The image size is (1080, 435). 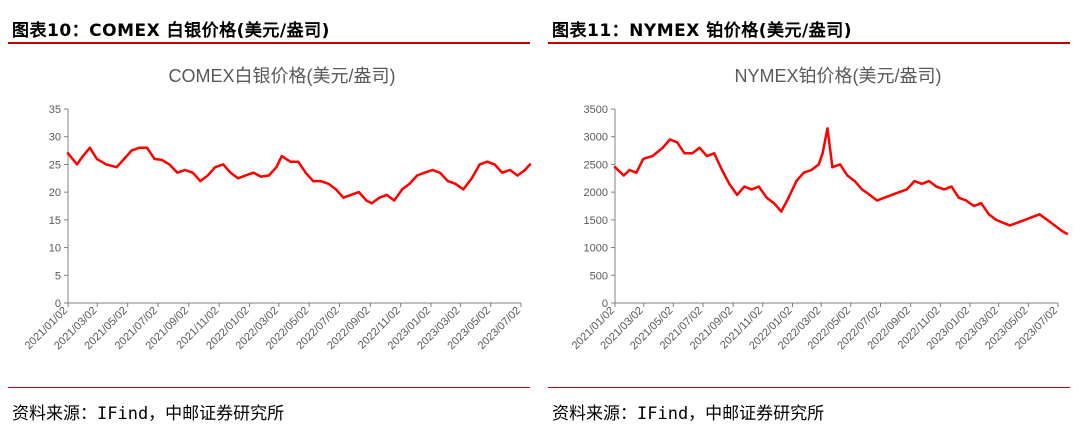 What do you see at coordinates (596, 221) in the screenshot?
I see `y-tick-label: 1500` at bounding box center [596, 221].